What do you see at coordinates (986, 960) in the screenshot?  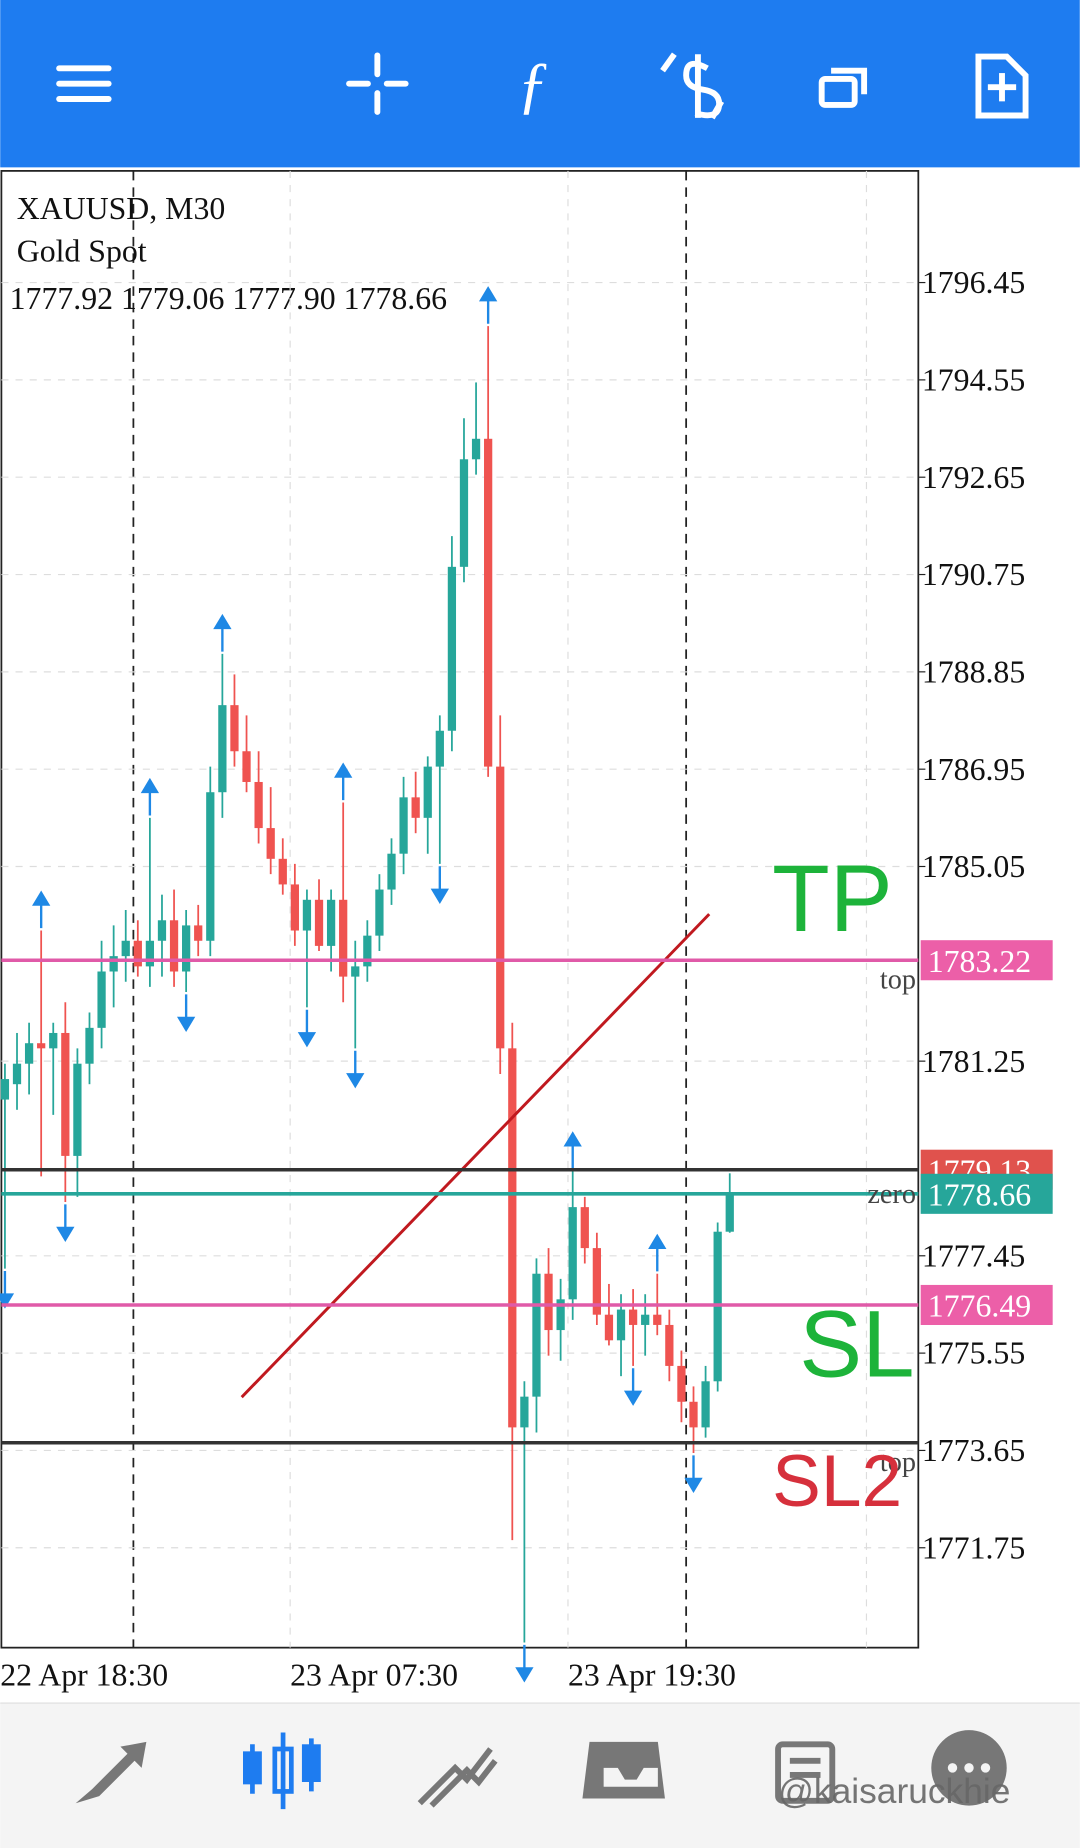 I see `price-badge` at bounding box center [986, 960].